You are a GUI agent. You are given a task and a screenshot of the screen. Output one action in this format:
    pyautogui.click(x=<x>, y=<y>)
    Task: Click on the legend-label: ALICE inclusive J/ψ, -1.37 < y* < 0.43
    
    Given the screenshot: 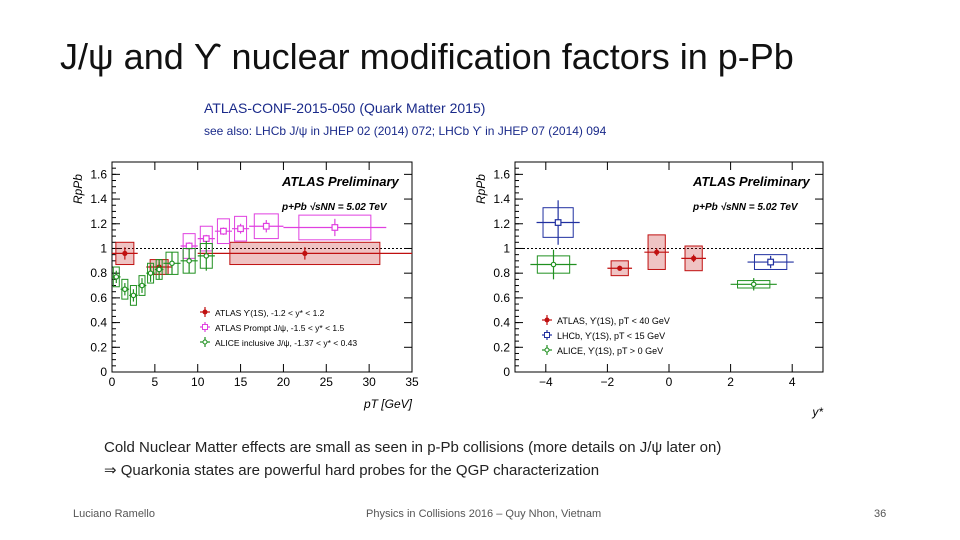 What is the action you would take?
    pyautogui.click(x=286, y=343)
    